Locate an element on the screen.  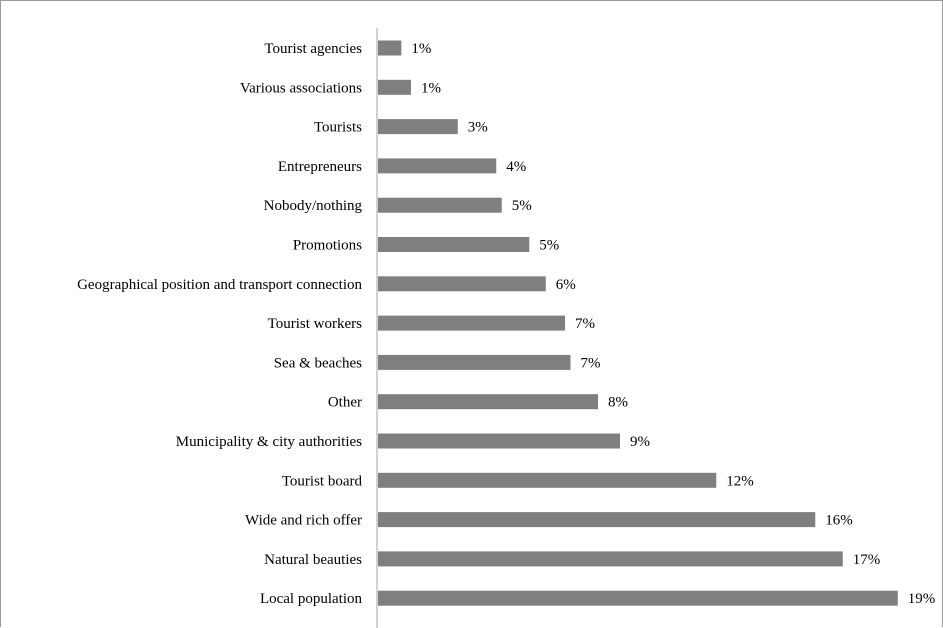
category-label: Local population is located at coordinates (311, 599).